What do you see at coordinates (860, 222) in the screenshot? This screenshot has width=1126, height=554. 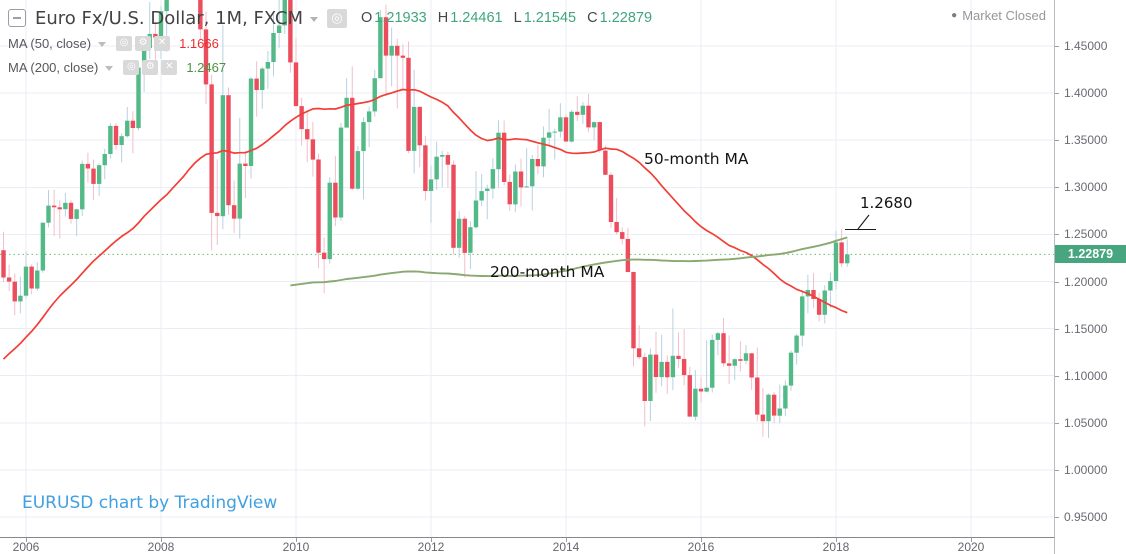 I see `trendline-annotation` at bounding box center [860, 222].